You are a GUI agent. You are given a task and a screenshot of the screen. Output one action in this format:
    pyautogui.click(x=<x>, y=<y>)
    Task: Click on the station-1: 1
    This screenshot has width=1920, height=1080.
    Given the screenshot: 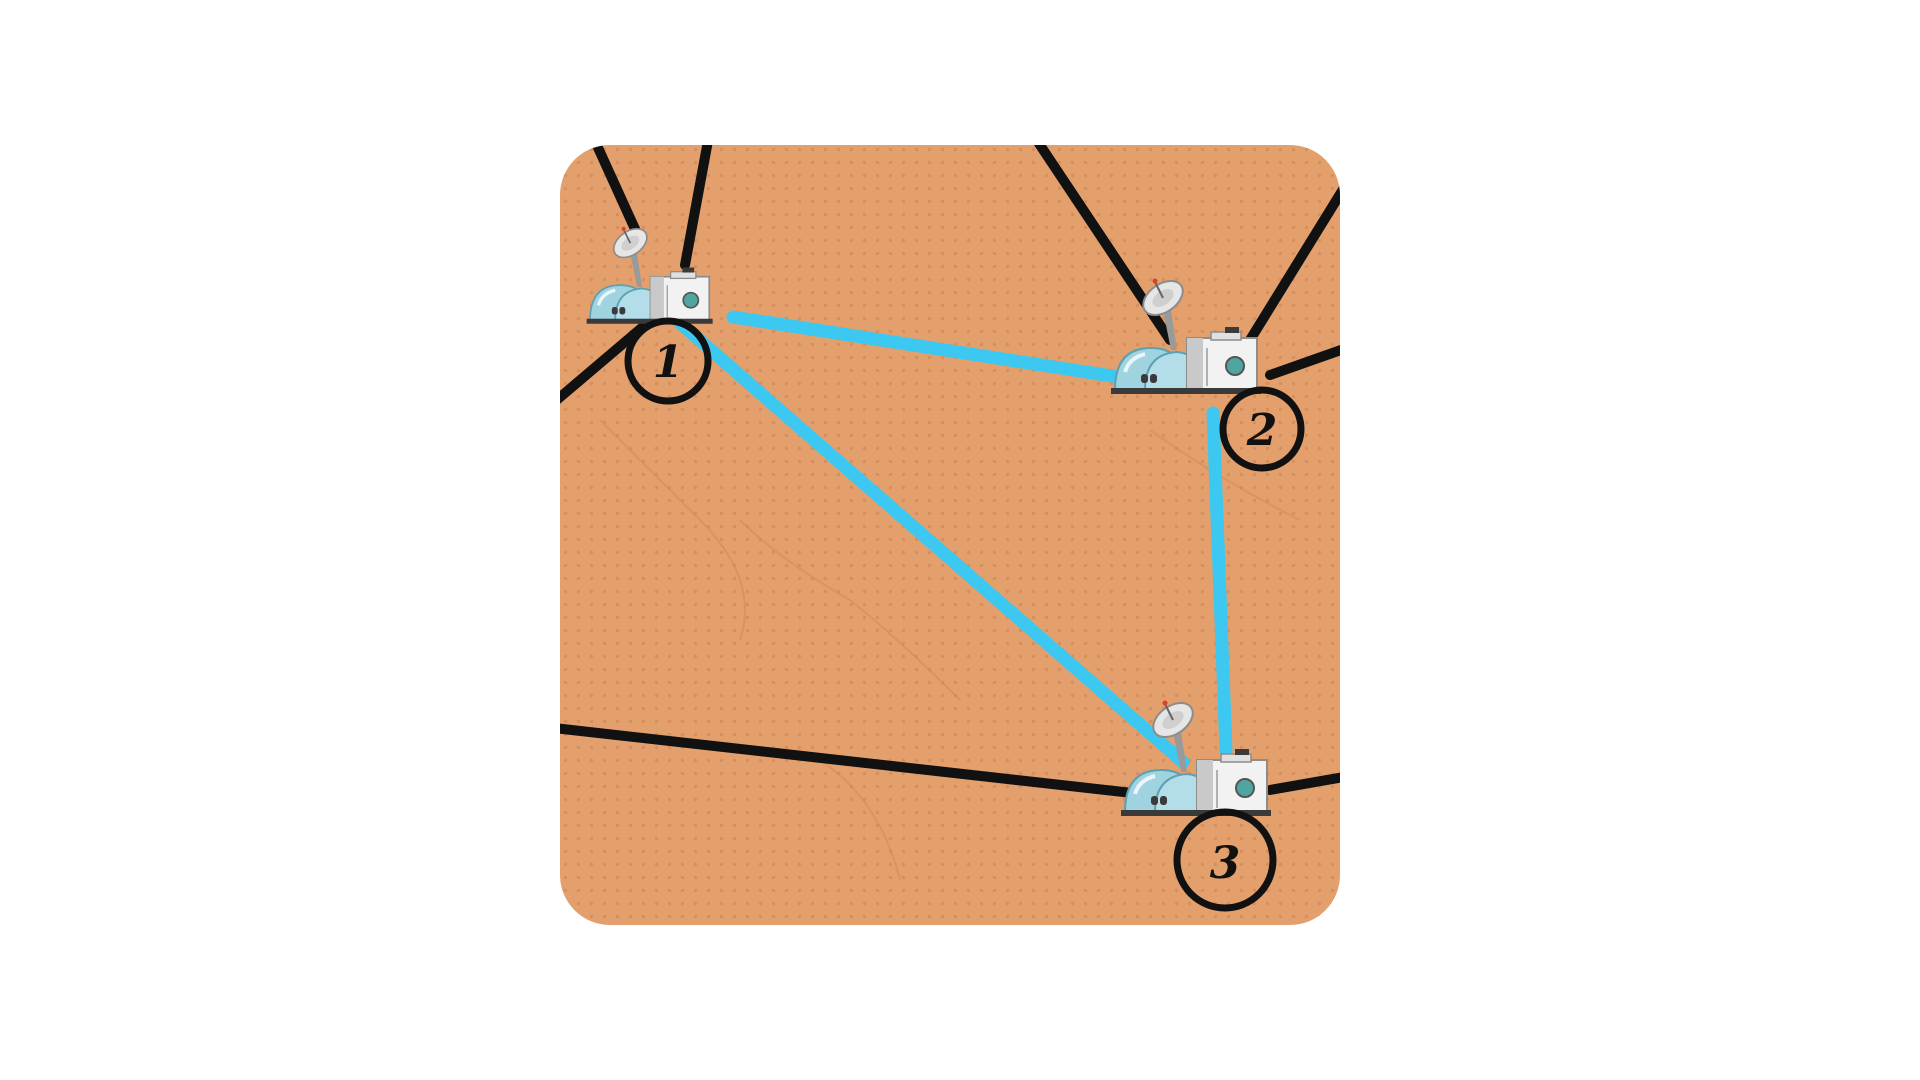 What is the action you would take?
    pyautogui.click(x=649, y=313)
    